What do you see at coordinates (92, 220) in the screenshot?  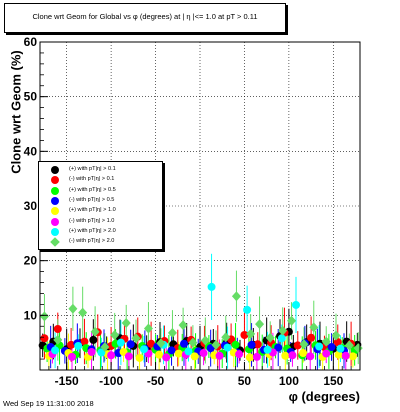 I see `legend-label: (-) with pT|η| > 1.0` at bounding box center [92, 220].